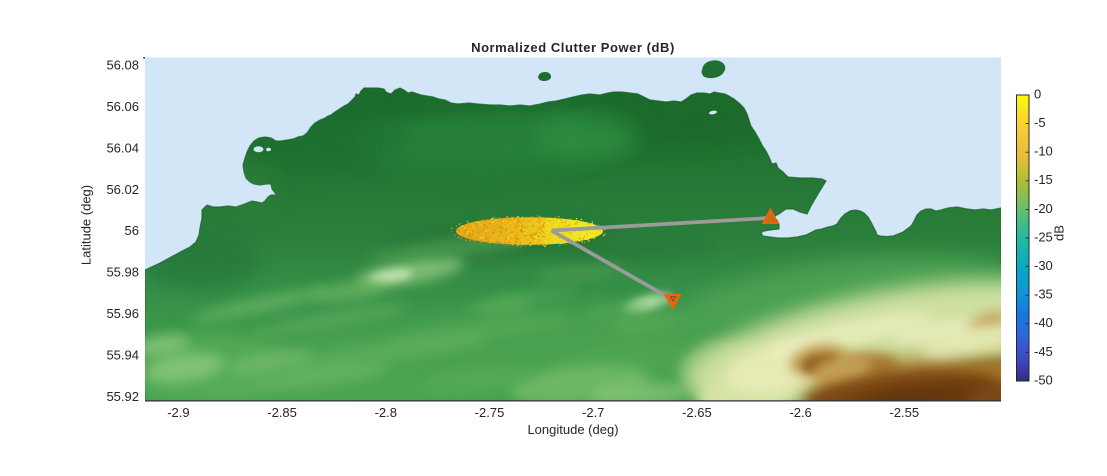 The height and width of the screenshot is (476, 1107). What do you see at coordinates (1043, 294) in the screenshot?
I see `svg-text: -35` at bounding box center [1043, 294].